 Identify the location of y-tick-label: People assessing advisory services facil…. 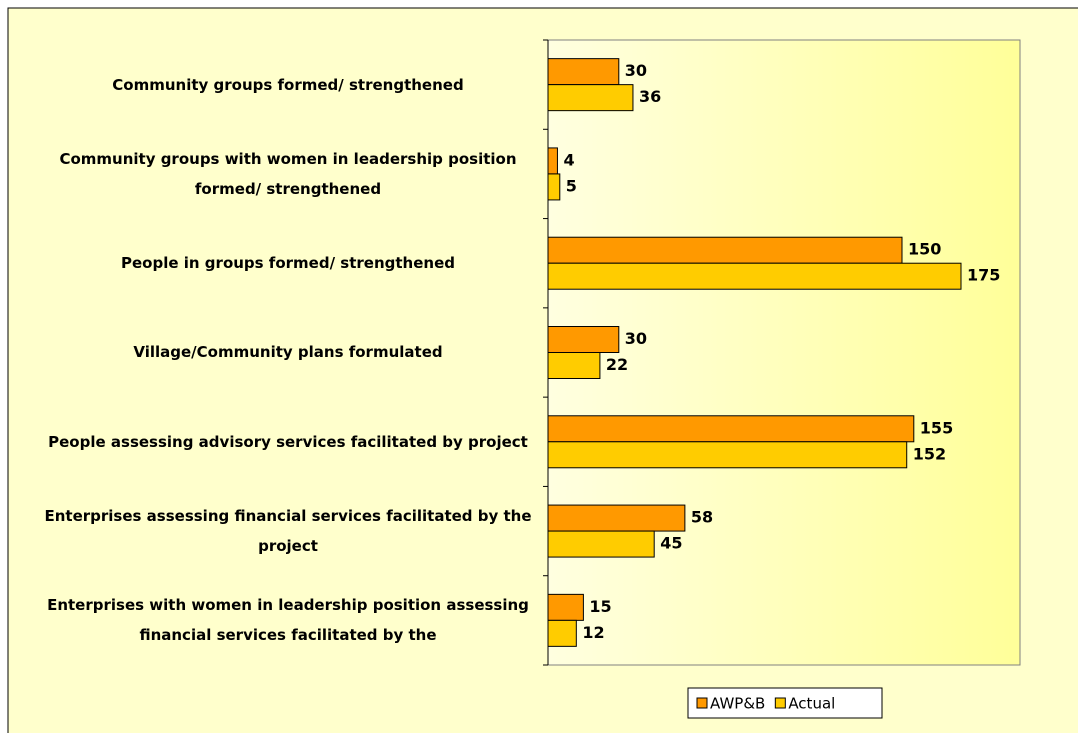
(288, 441).